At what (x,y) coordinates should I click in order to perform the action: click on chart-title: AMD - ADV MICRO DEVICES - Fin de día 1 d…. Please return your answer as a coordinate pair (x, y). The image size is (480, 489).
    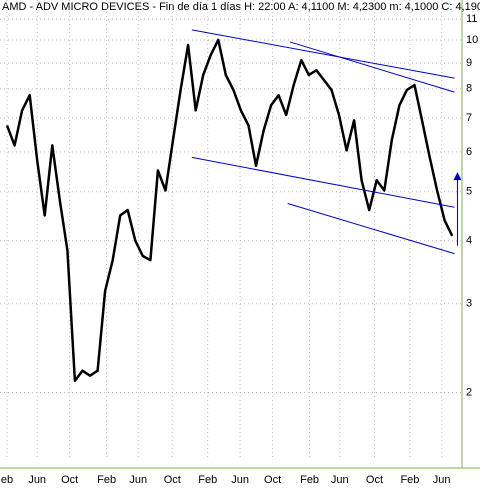
    Looking at the image, I should click on (241, 7).